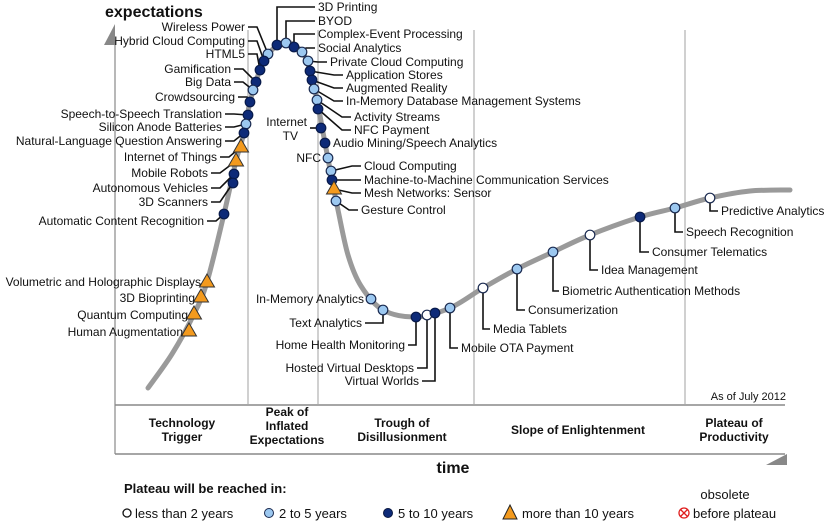  What do you see at coordinates (184, 513) in the screenshot?
I see `legend-label-lt2: less than 2 years` at bounding box center [184, 513].